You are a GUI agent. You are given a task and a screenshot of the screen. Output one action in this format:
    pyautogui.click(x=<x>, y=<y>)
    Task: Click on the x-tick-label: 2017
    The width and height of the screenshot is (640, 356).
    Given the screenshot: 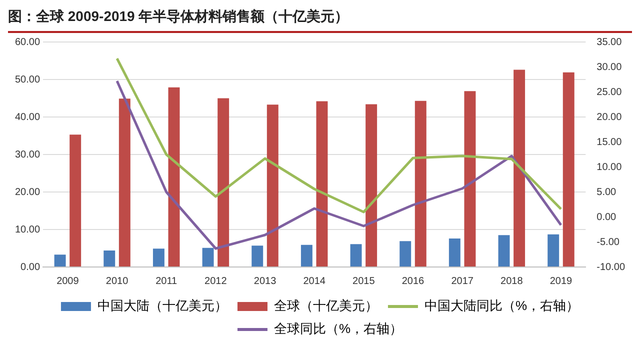 What is the action you would take?
    pyautogui.click(x=462, y=281)
    